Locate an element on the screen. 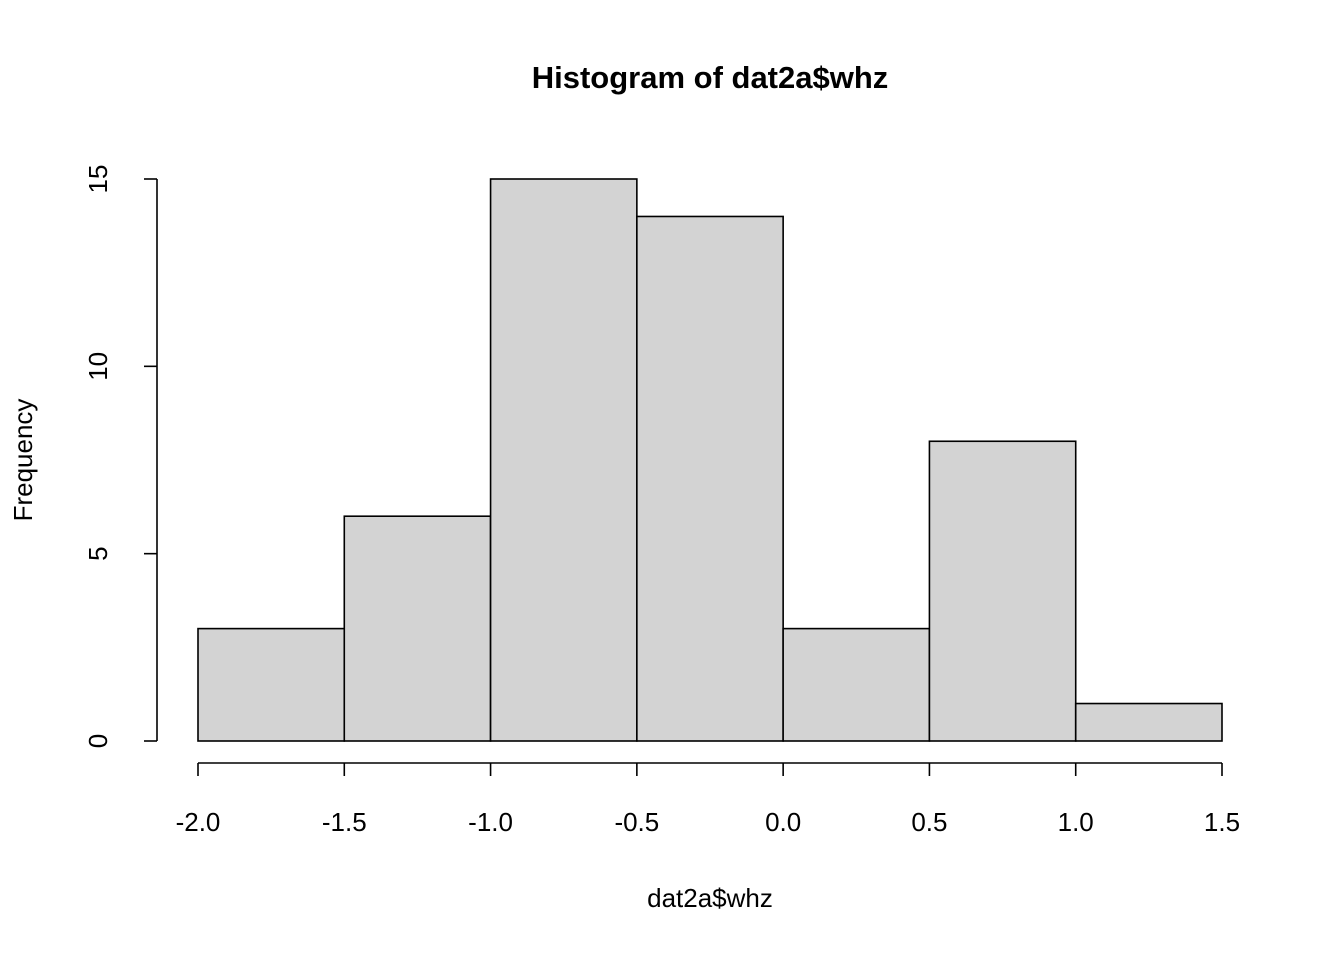  y-tick-label: 10 is located at coordinates (98, 366).